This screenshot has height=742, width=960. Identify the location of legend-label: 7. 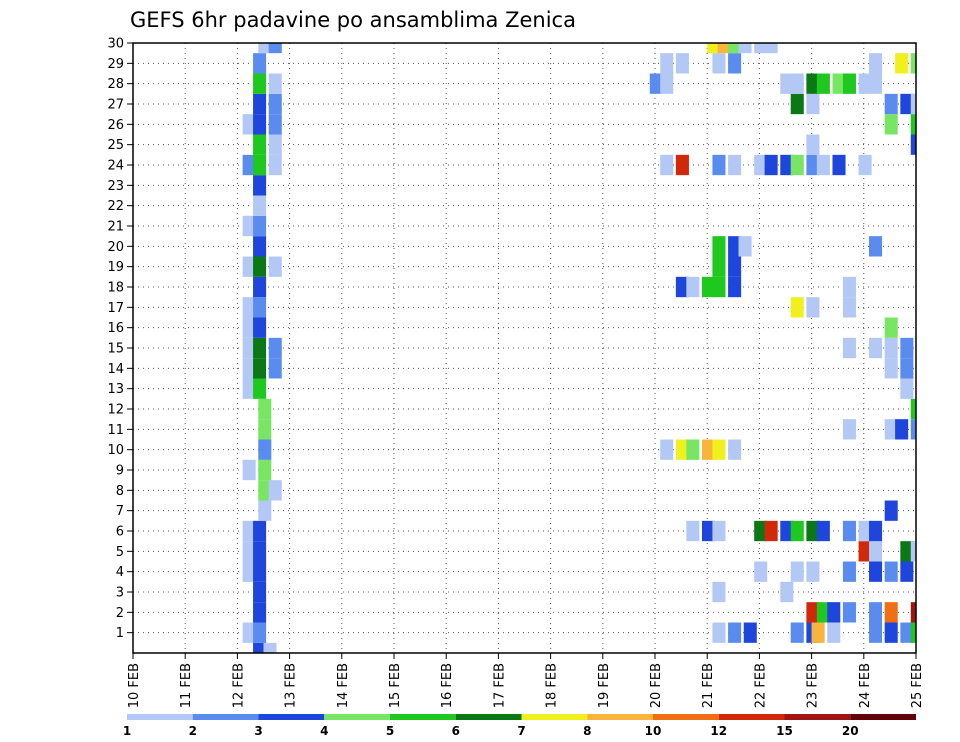
(521, 731).